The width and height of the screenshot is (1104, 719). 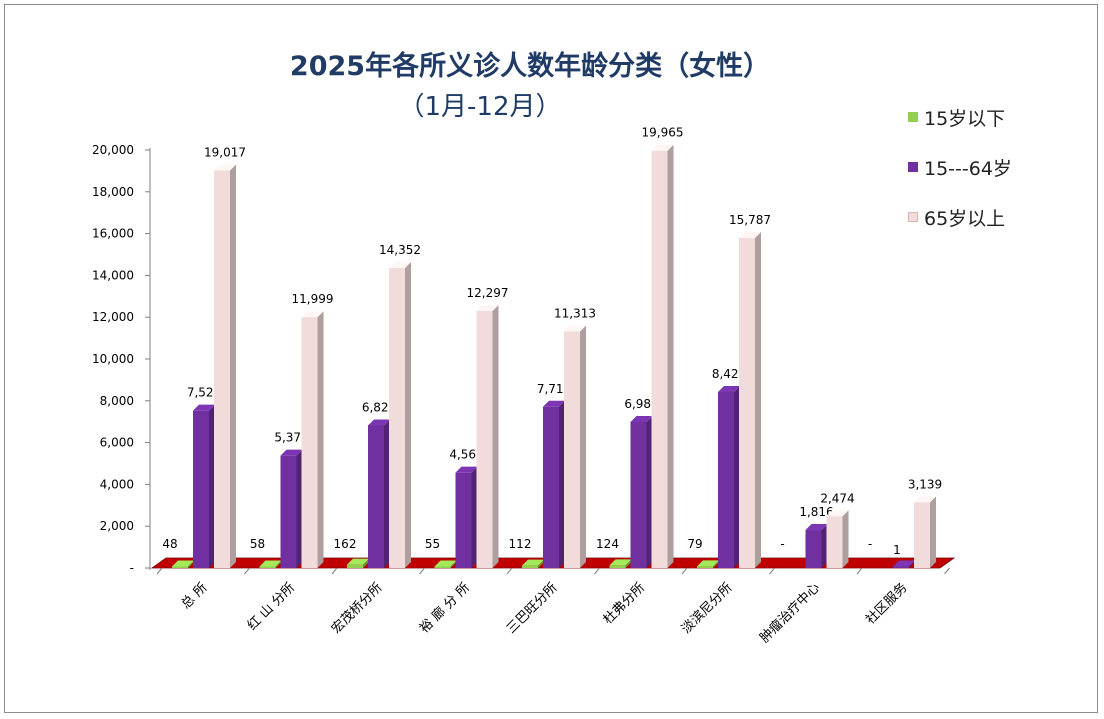 I want to click on y-tick-label: 8,000, so click(x=117, y=401).